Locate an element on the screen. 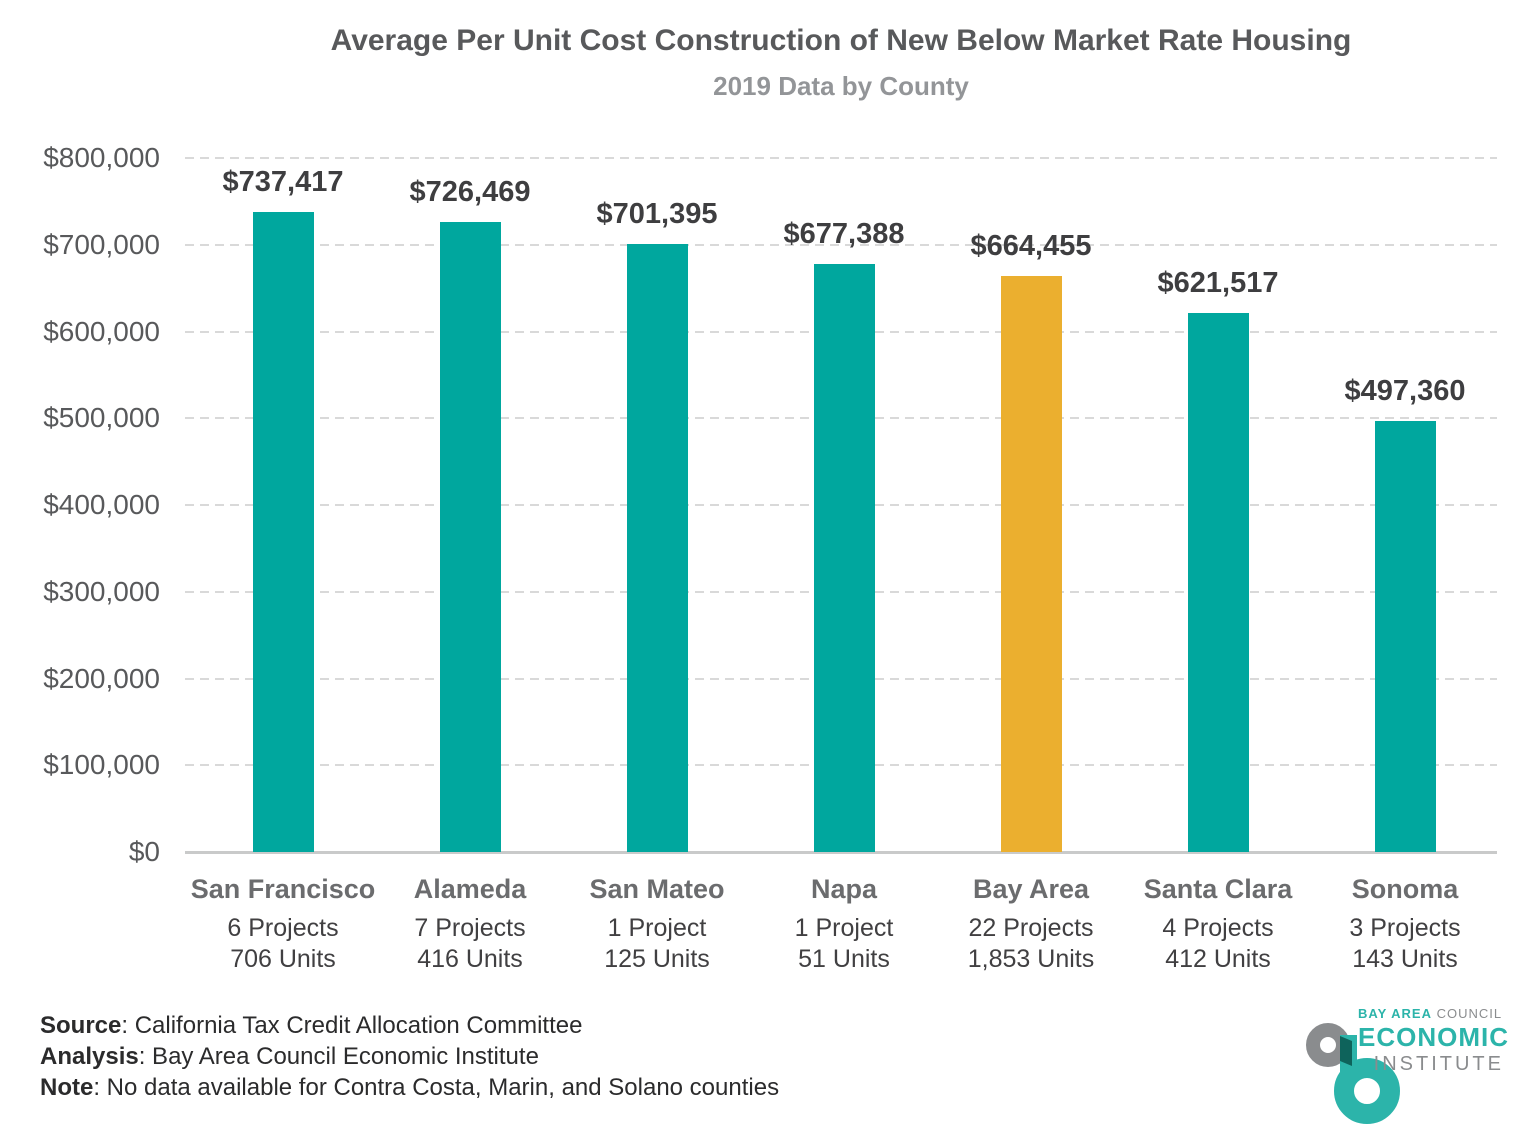 The width and height of the screenshot is (1535, 1130). x-axis-label-sonoma: Sonoma 3 Projects 143 Units is located at coordinates (1405, 923).